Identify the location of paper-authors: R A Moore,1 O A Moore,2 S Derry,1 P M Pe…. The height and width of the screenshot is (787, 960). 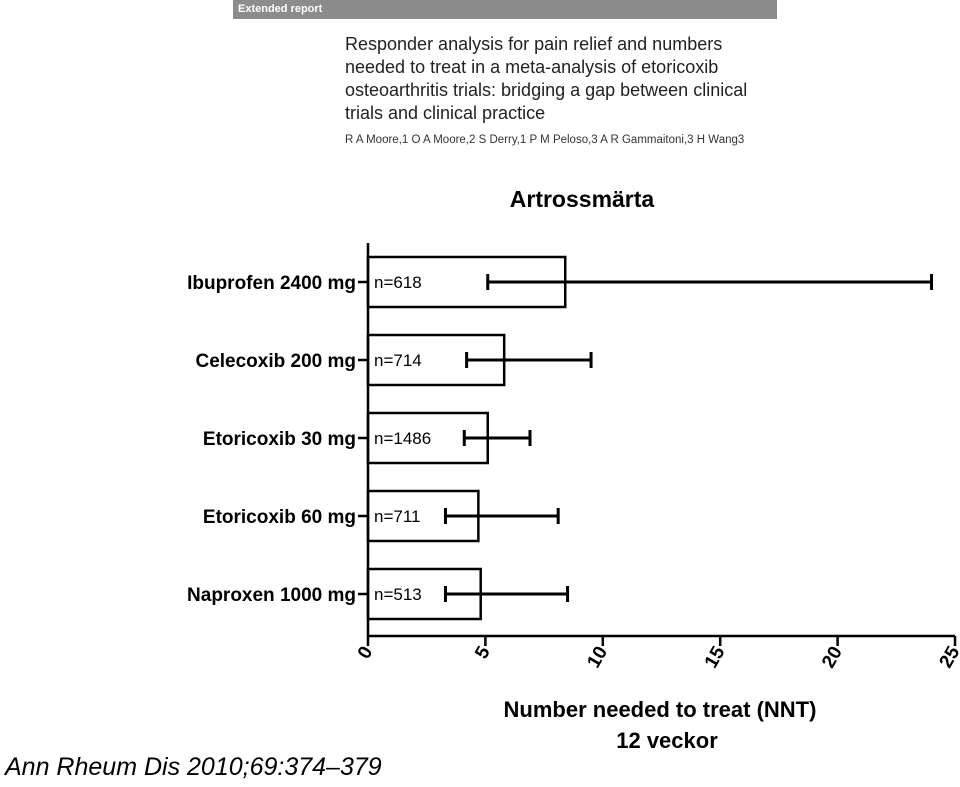
(545, 140).